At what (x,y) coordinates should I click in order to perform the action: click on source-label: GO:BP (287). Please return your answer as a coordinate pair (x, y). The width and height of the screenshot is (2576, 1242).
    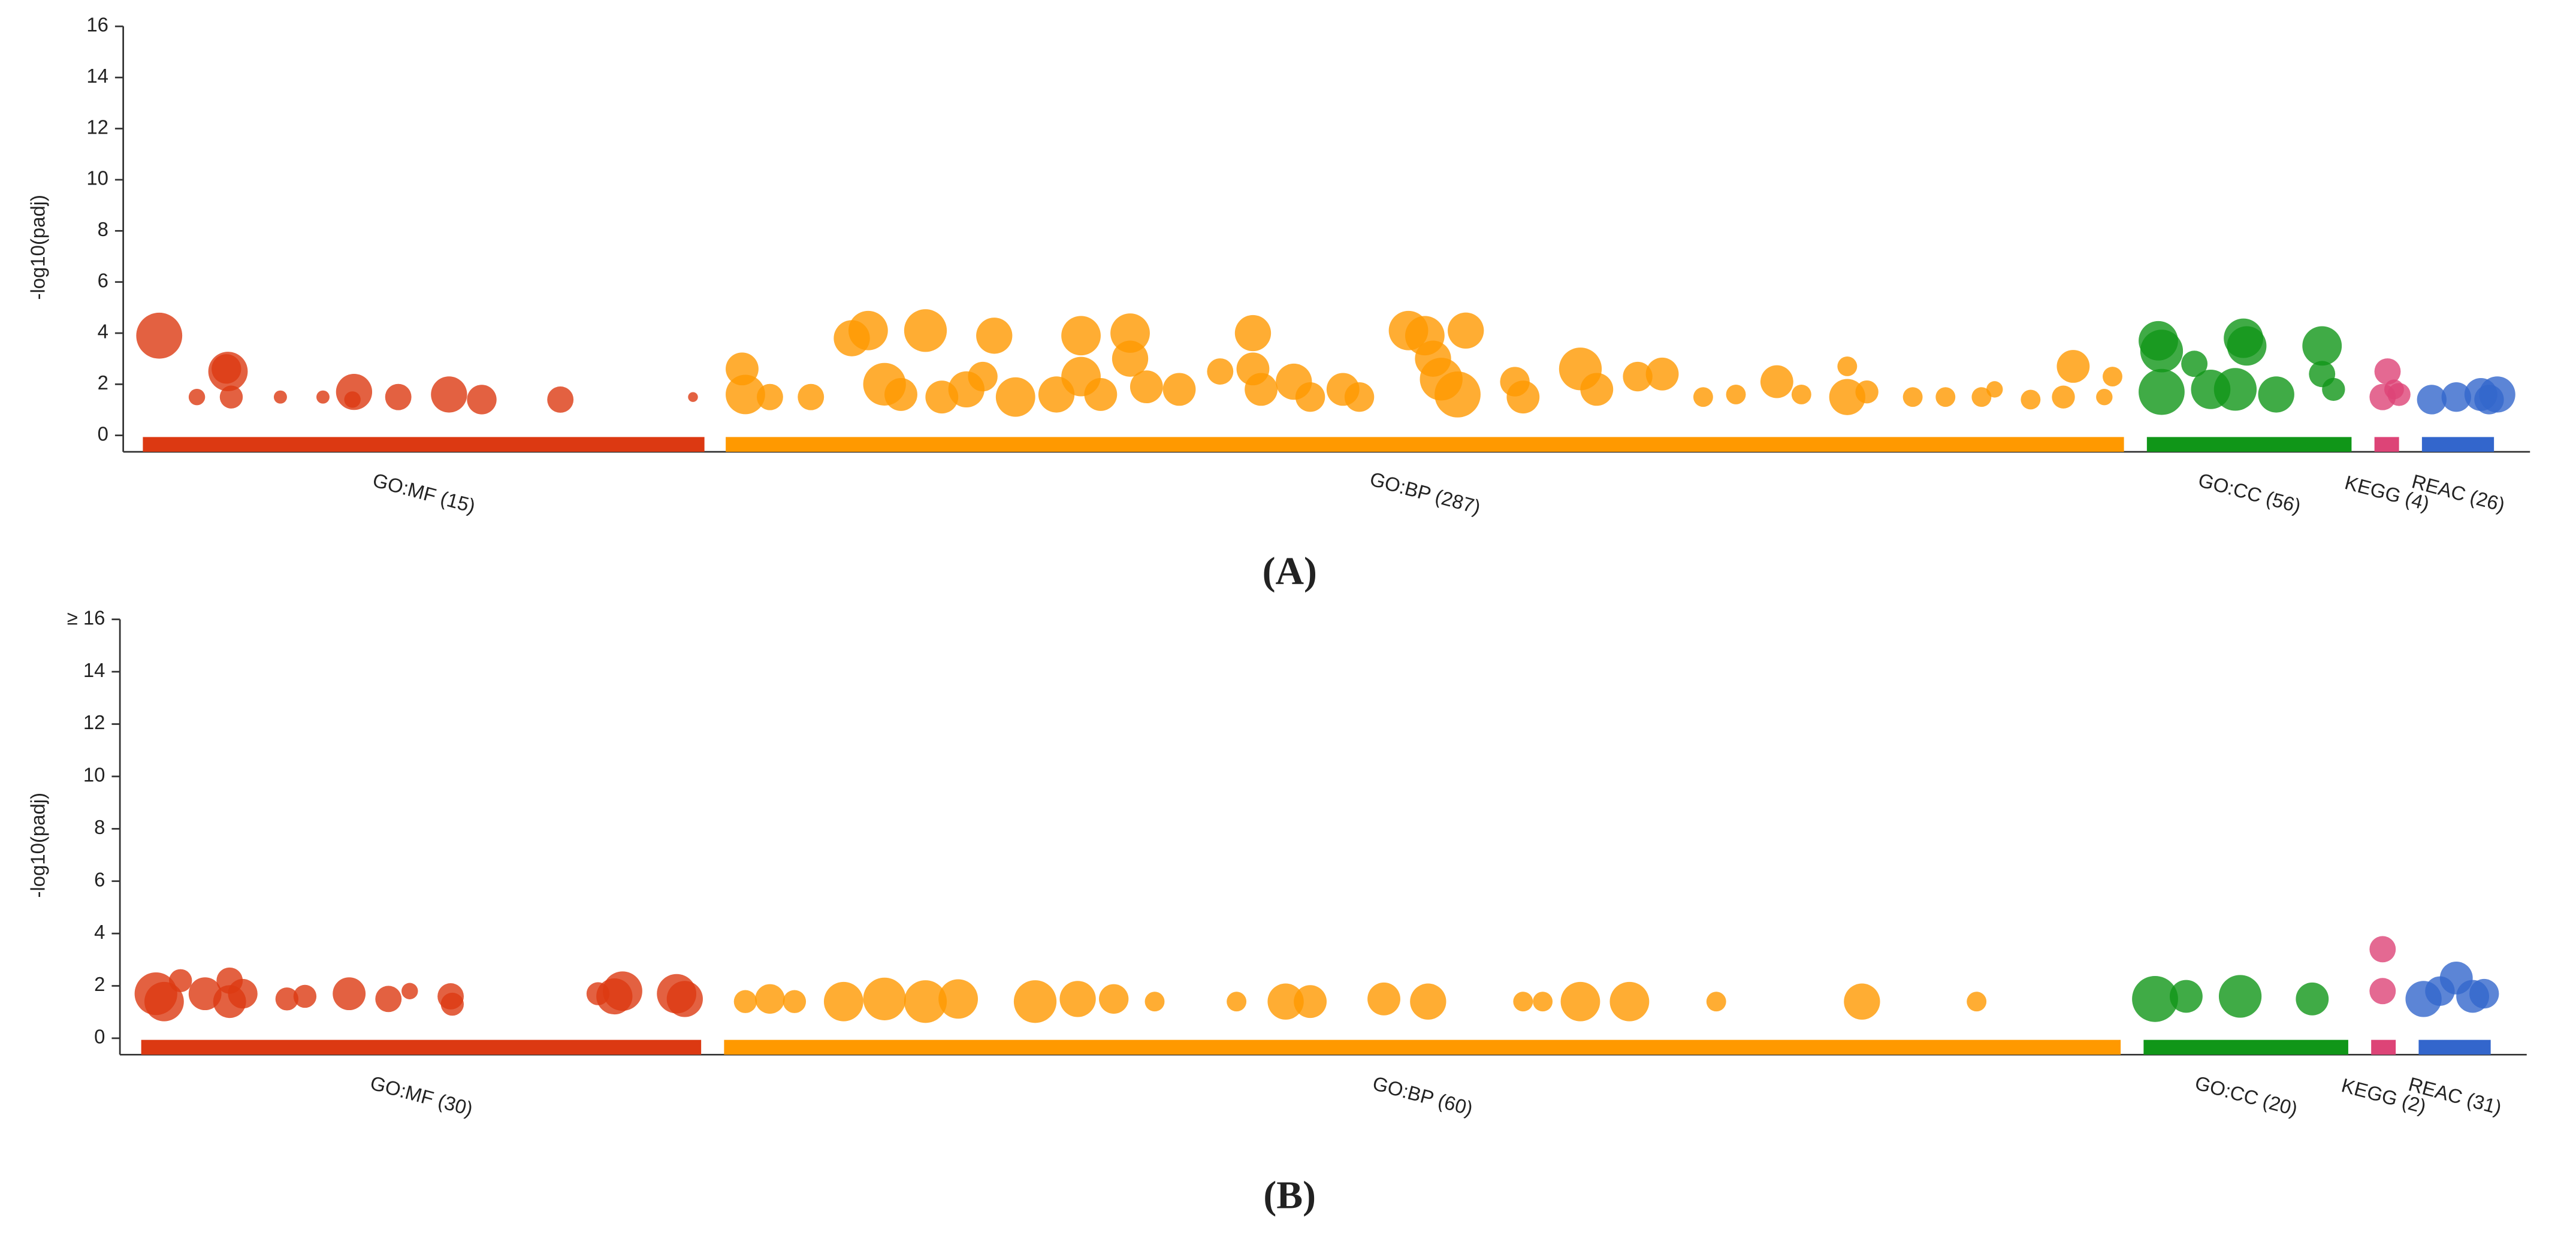
    Looking at the image, I should click on (1425, 493).